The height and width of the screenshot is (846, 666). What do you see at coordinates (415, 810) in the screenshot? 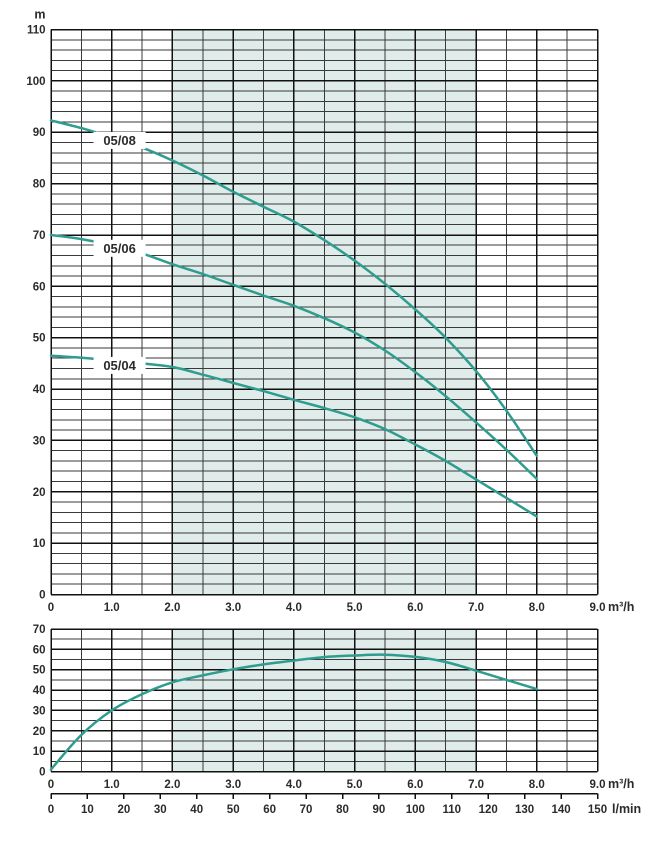
I see `lmin-tick-label: 100` at bounding box center [415, 810].